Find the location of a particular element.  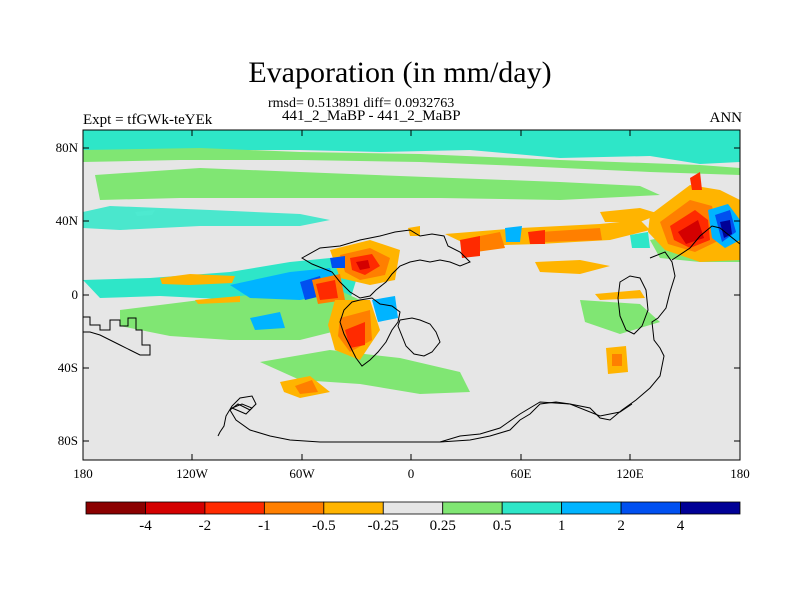

colorbar is located at coordinates (413, 508).